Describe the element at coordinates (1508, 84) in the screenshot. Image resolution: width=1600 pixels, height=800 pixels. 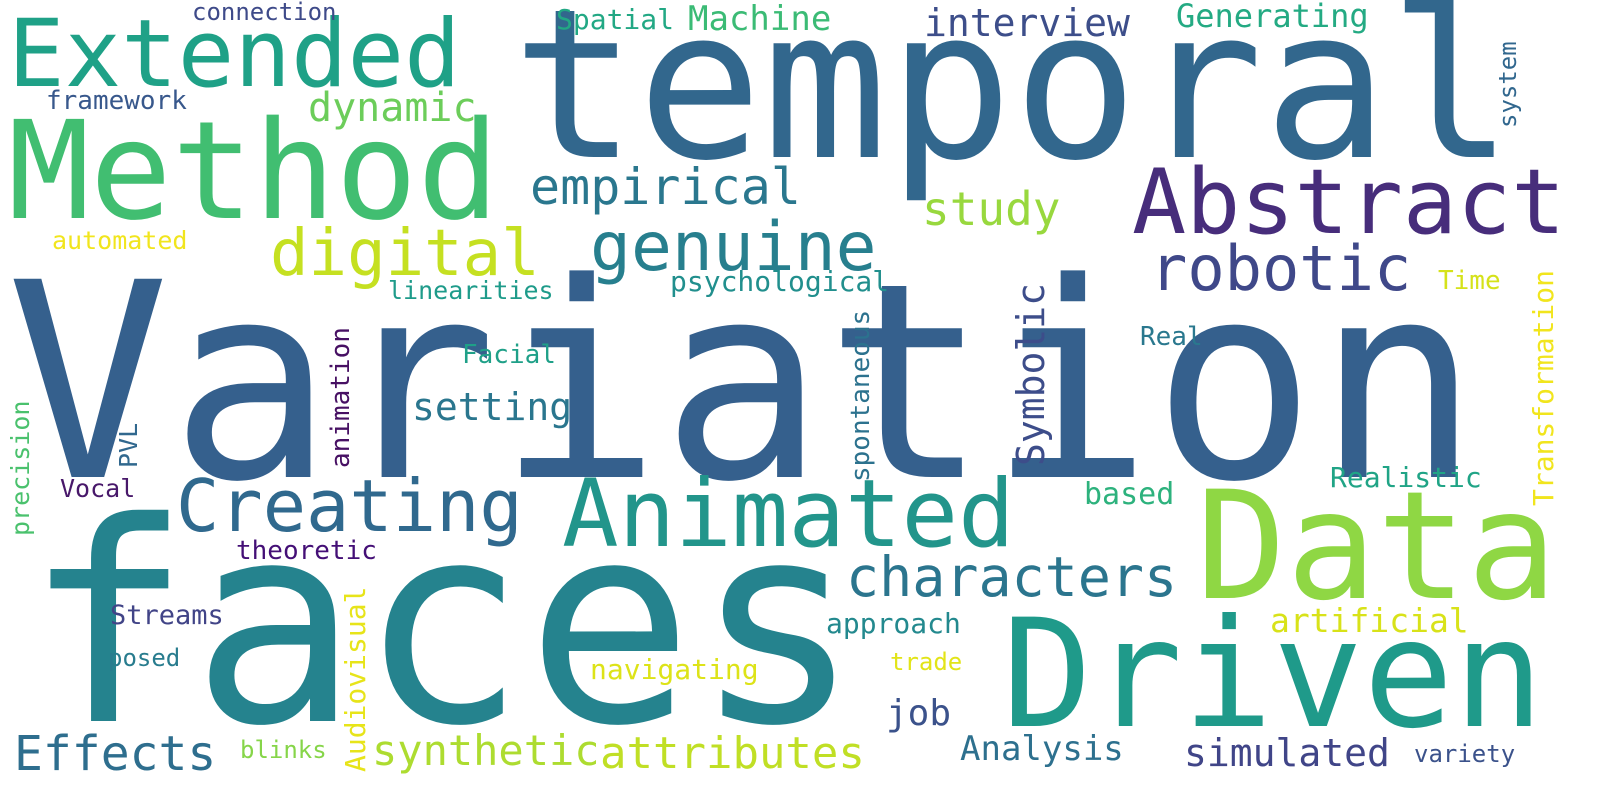
I see `word-system: system` at that location.